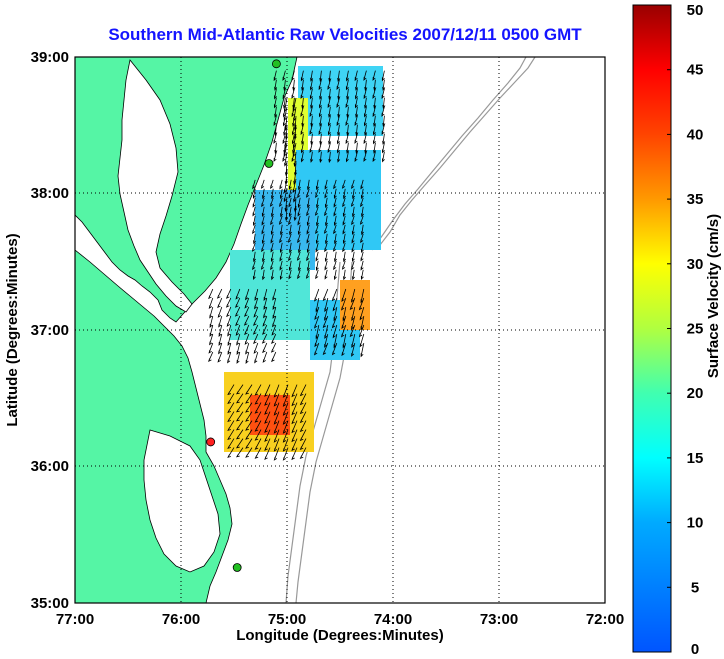 The height and width of the screenshot is (659, 724). Describe the element at coordinates (269, 163) in the screenshot. I see `station-marker` at that location.